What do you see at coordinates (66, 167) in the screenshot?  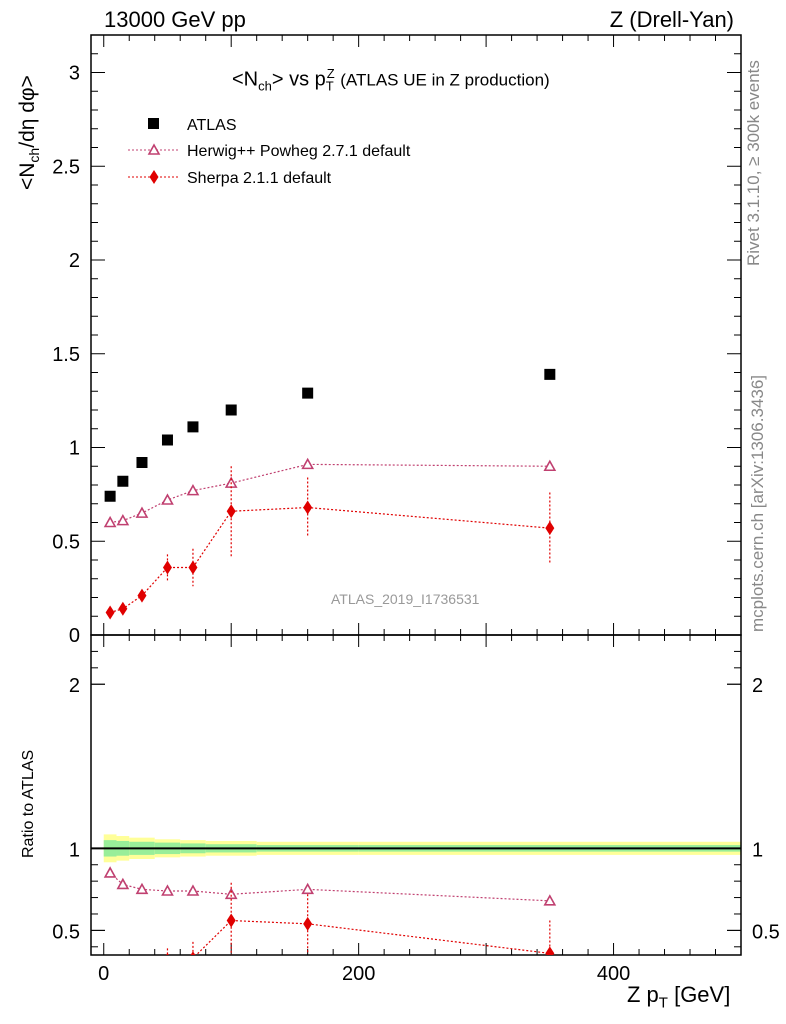 I see `y-tick-label: 2.5` at bounding box center [66, 167].